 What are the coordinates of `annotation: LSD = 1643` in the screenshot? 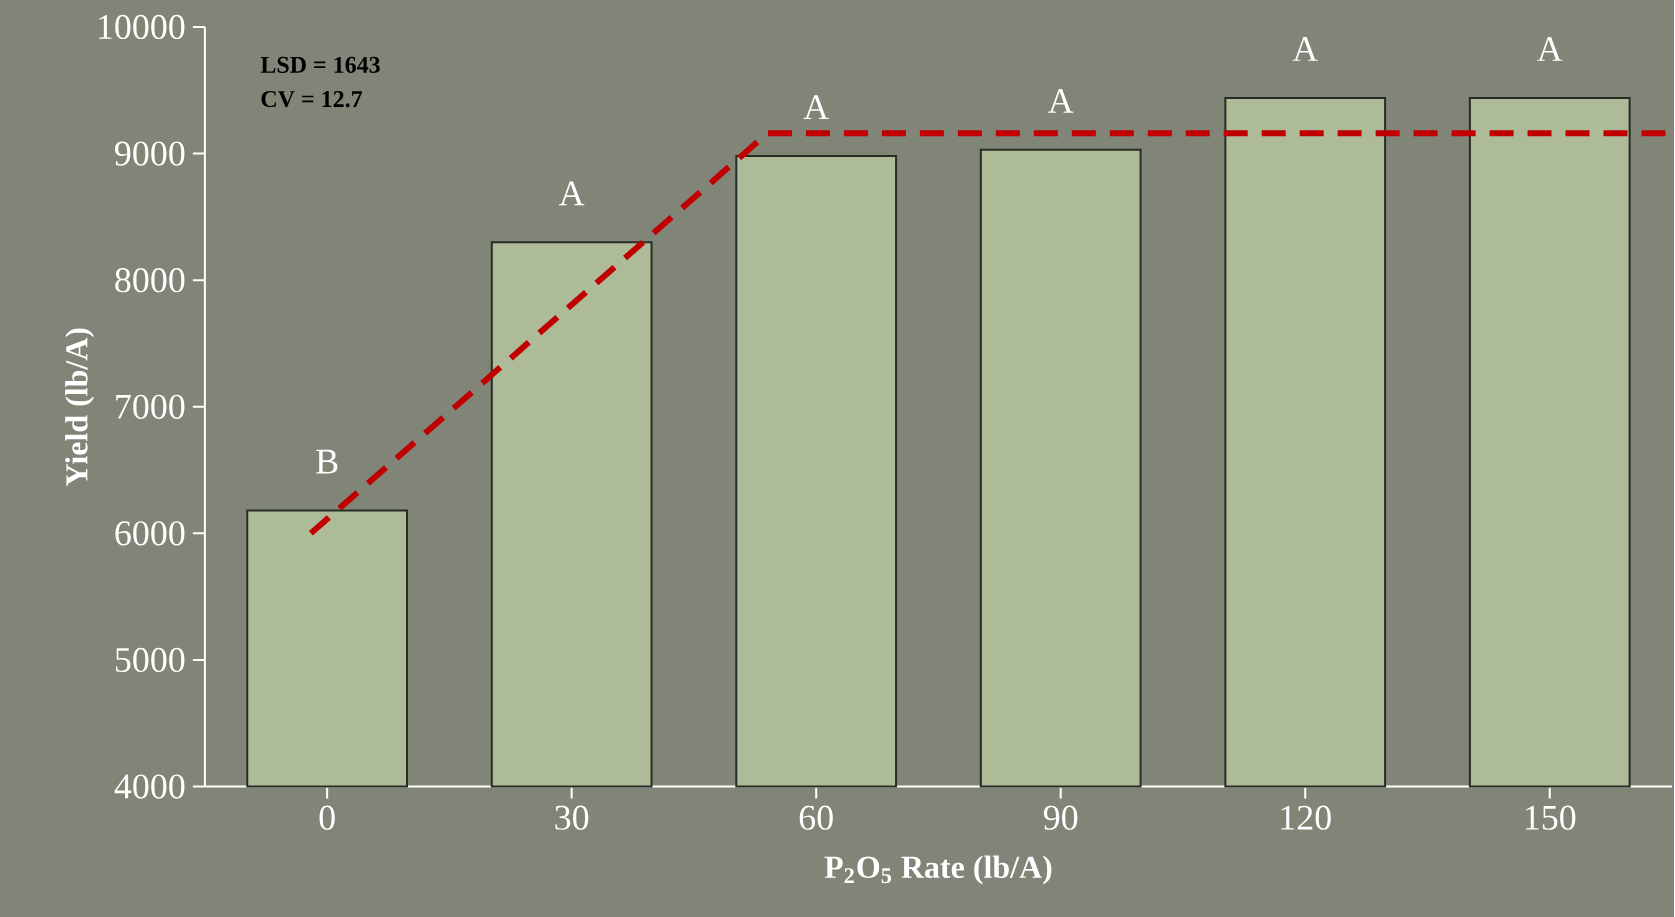 It's located at (320, 64).